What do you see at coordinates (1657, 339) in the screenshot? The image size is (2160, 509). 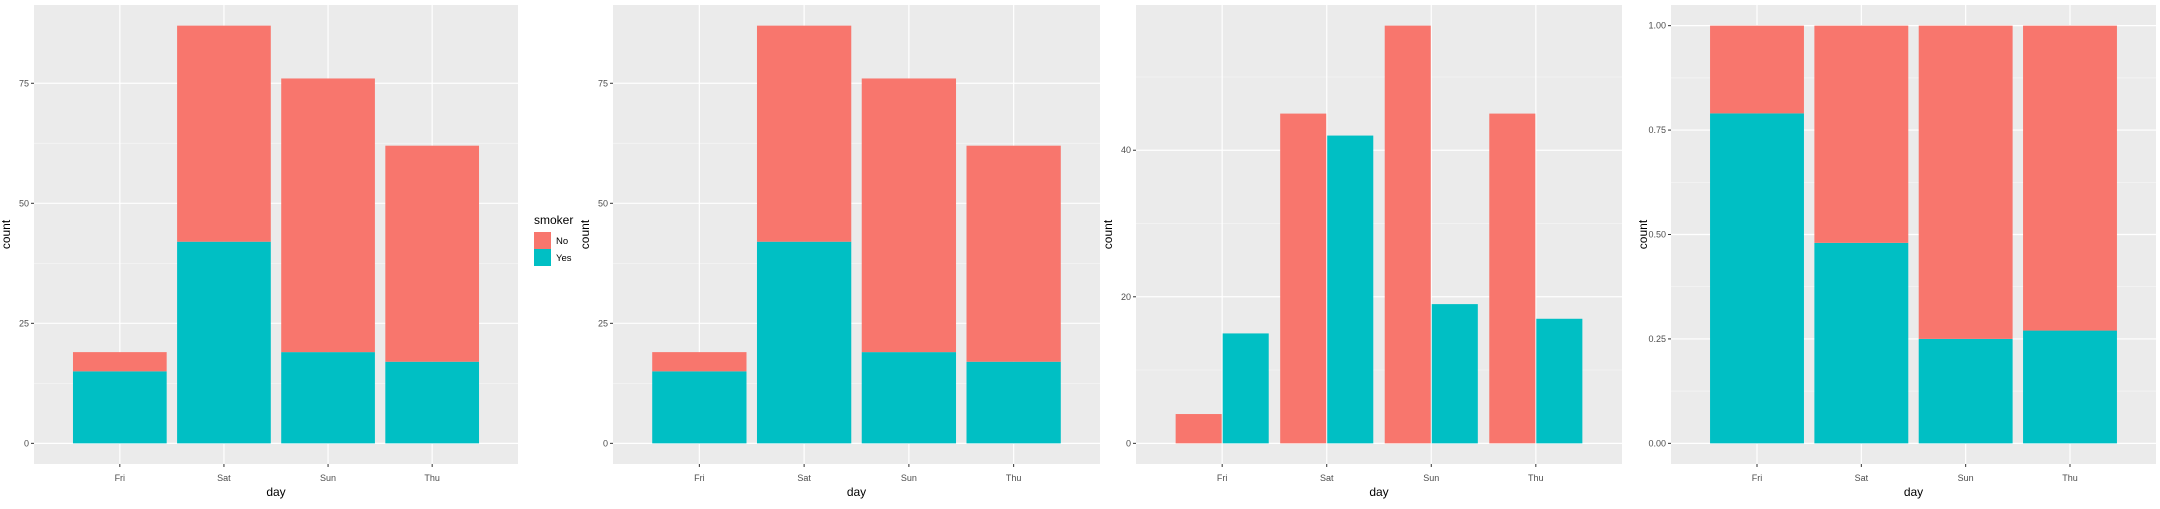 I see `y-tick-label: 0.25` at bounding box center [1657, 339].